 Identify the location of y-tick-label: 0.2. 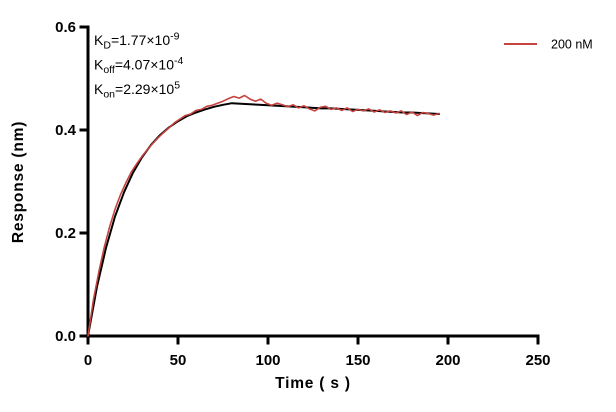
(65, 233).